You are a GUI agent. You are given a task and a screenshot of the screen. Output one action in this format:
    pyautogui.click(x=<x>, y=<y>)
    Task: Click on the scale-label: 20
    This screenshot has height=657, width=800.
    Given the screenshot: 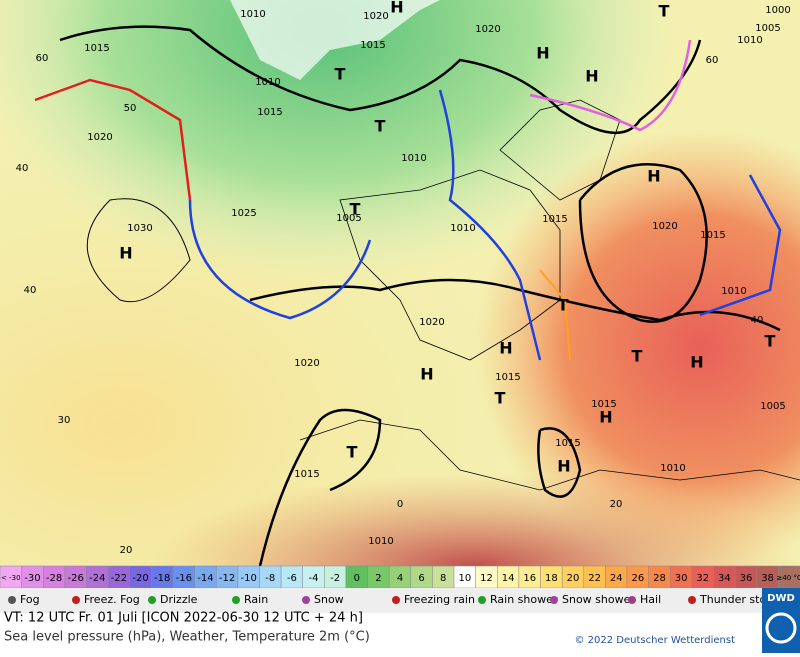 What is the action you would take?
    pyautogui.click(x=573, y=578)
    